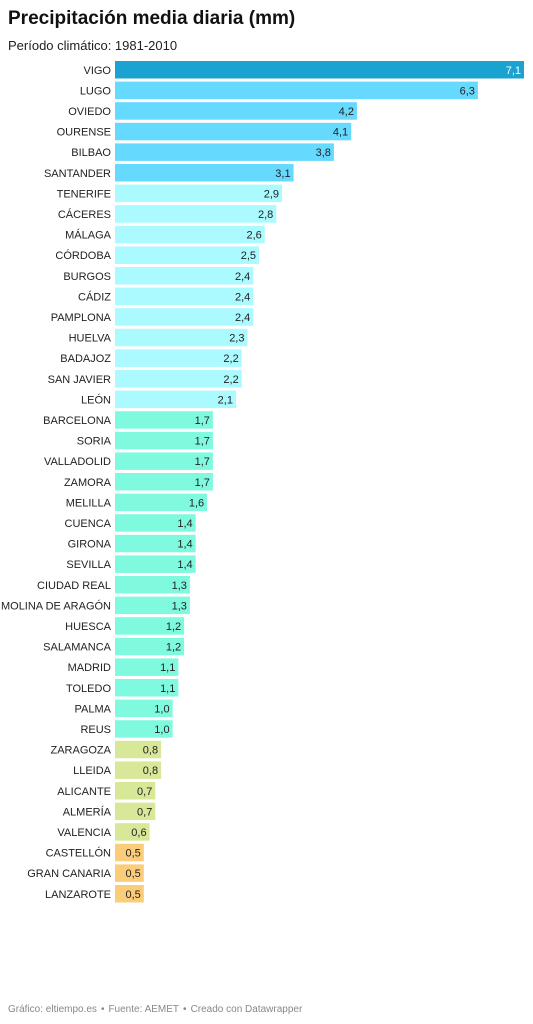  I want to click on value-label: 3,1, so click(282, 174).